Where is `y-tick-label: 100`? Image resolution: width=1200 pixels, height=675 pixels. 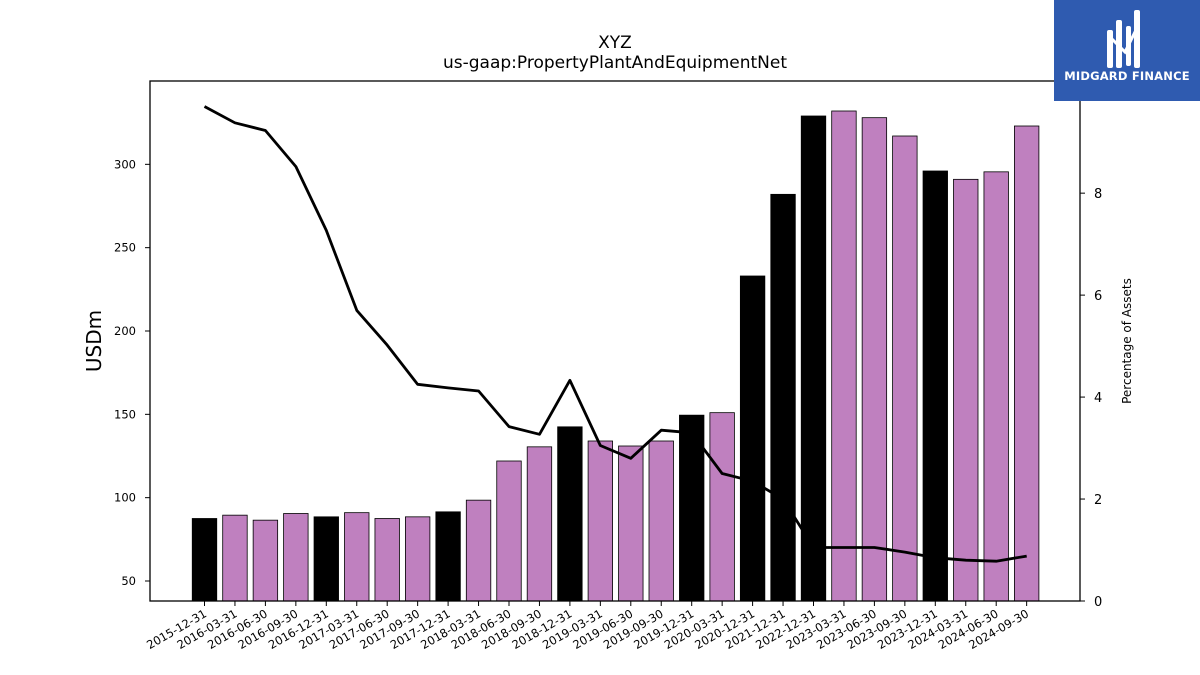
y-tick-label: 100 is located at coordinates (125, 498).